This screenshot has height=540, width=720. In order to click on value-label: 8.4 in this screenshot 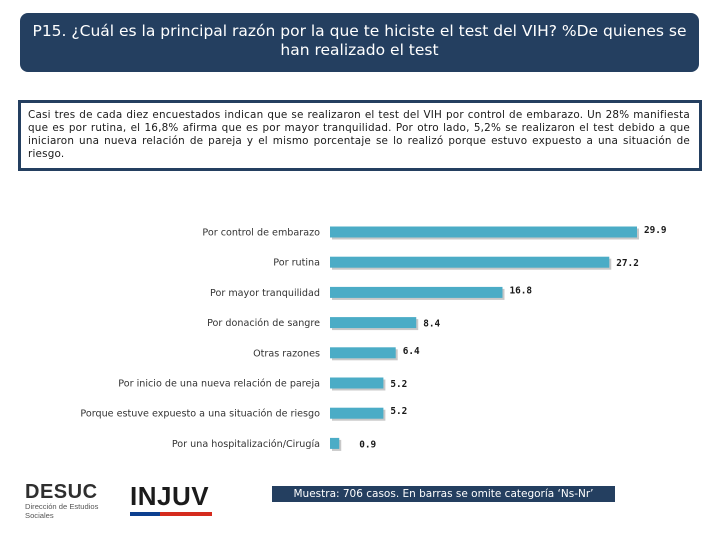, I will do `click(431, 324)`.